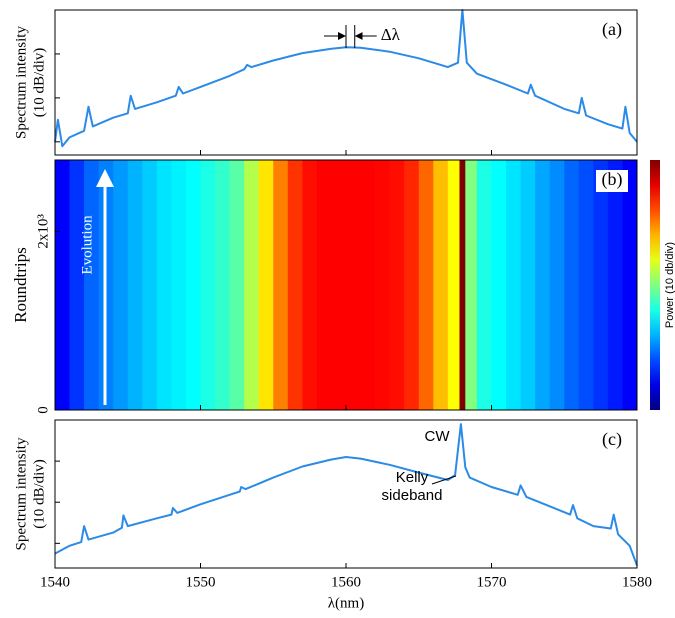  Describe the element at coordinates (612, 439) in the screenshot. I see `panel-label: (c)` at that location.